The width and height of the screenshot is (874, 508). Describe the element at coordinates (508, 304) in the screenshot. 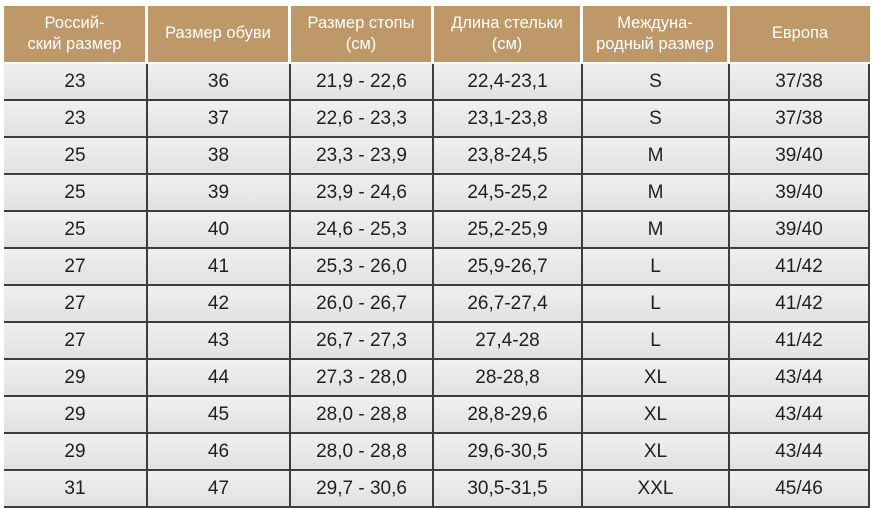

I see `table-cell: 26,7-27,4` at that location.